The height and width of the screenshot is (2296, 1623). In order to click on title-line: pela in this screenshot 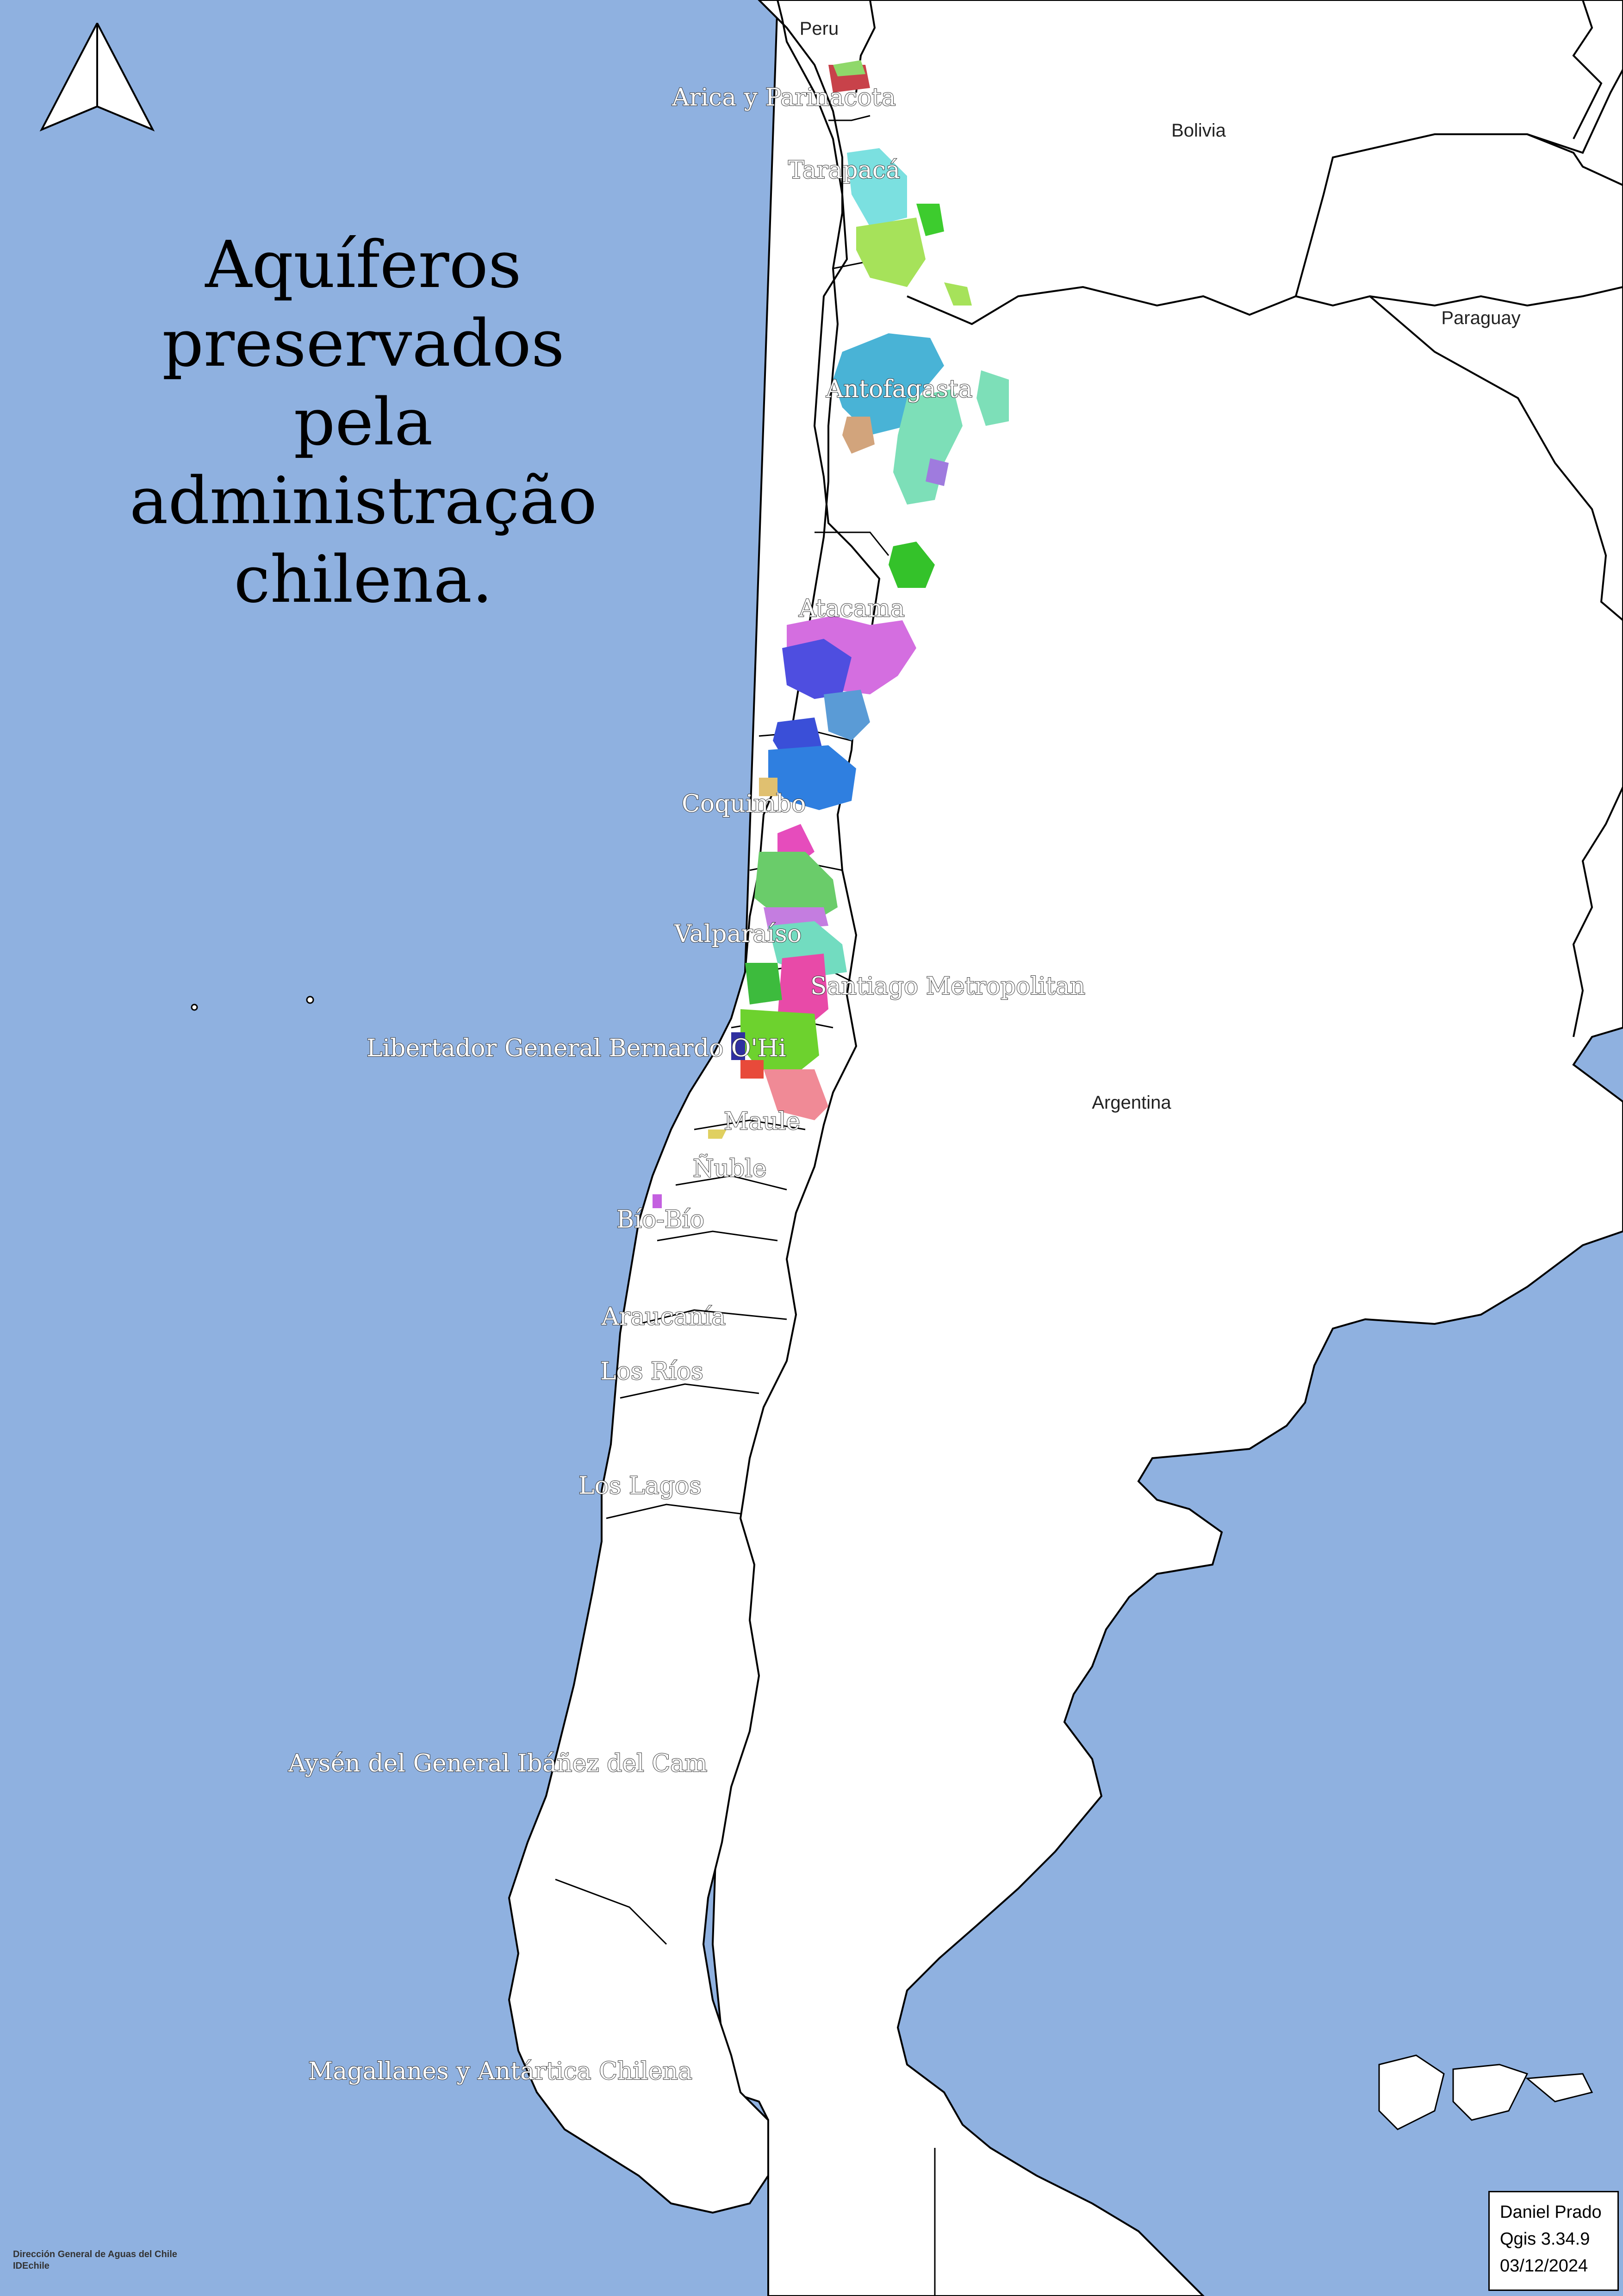, I will do `click(363, 422)`.